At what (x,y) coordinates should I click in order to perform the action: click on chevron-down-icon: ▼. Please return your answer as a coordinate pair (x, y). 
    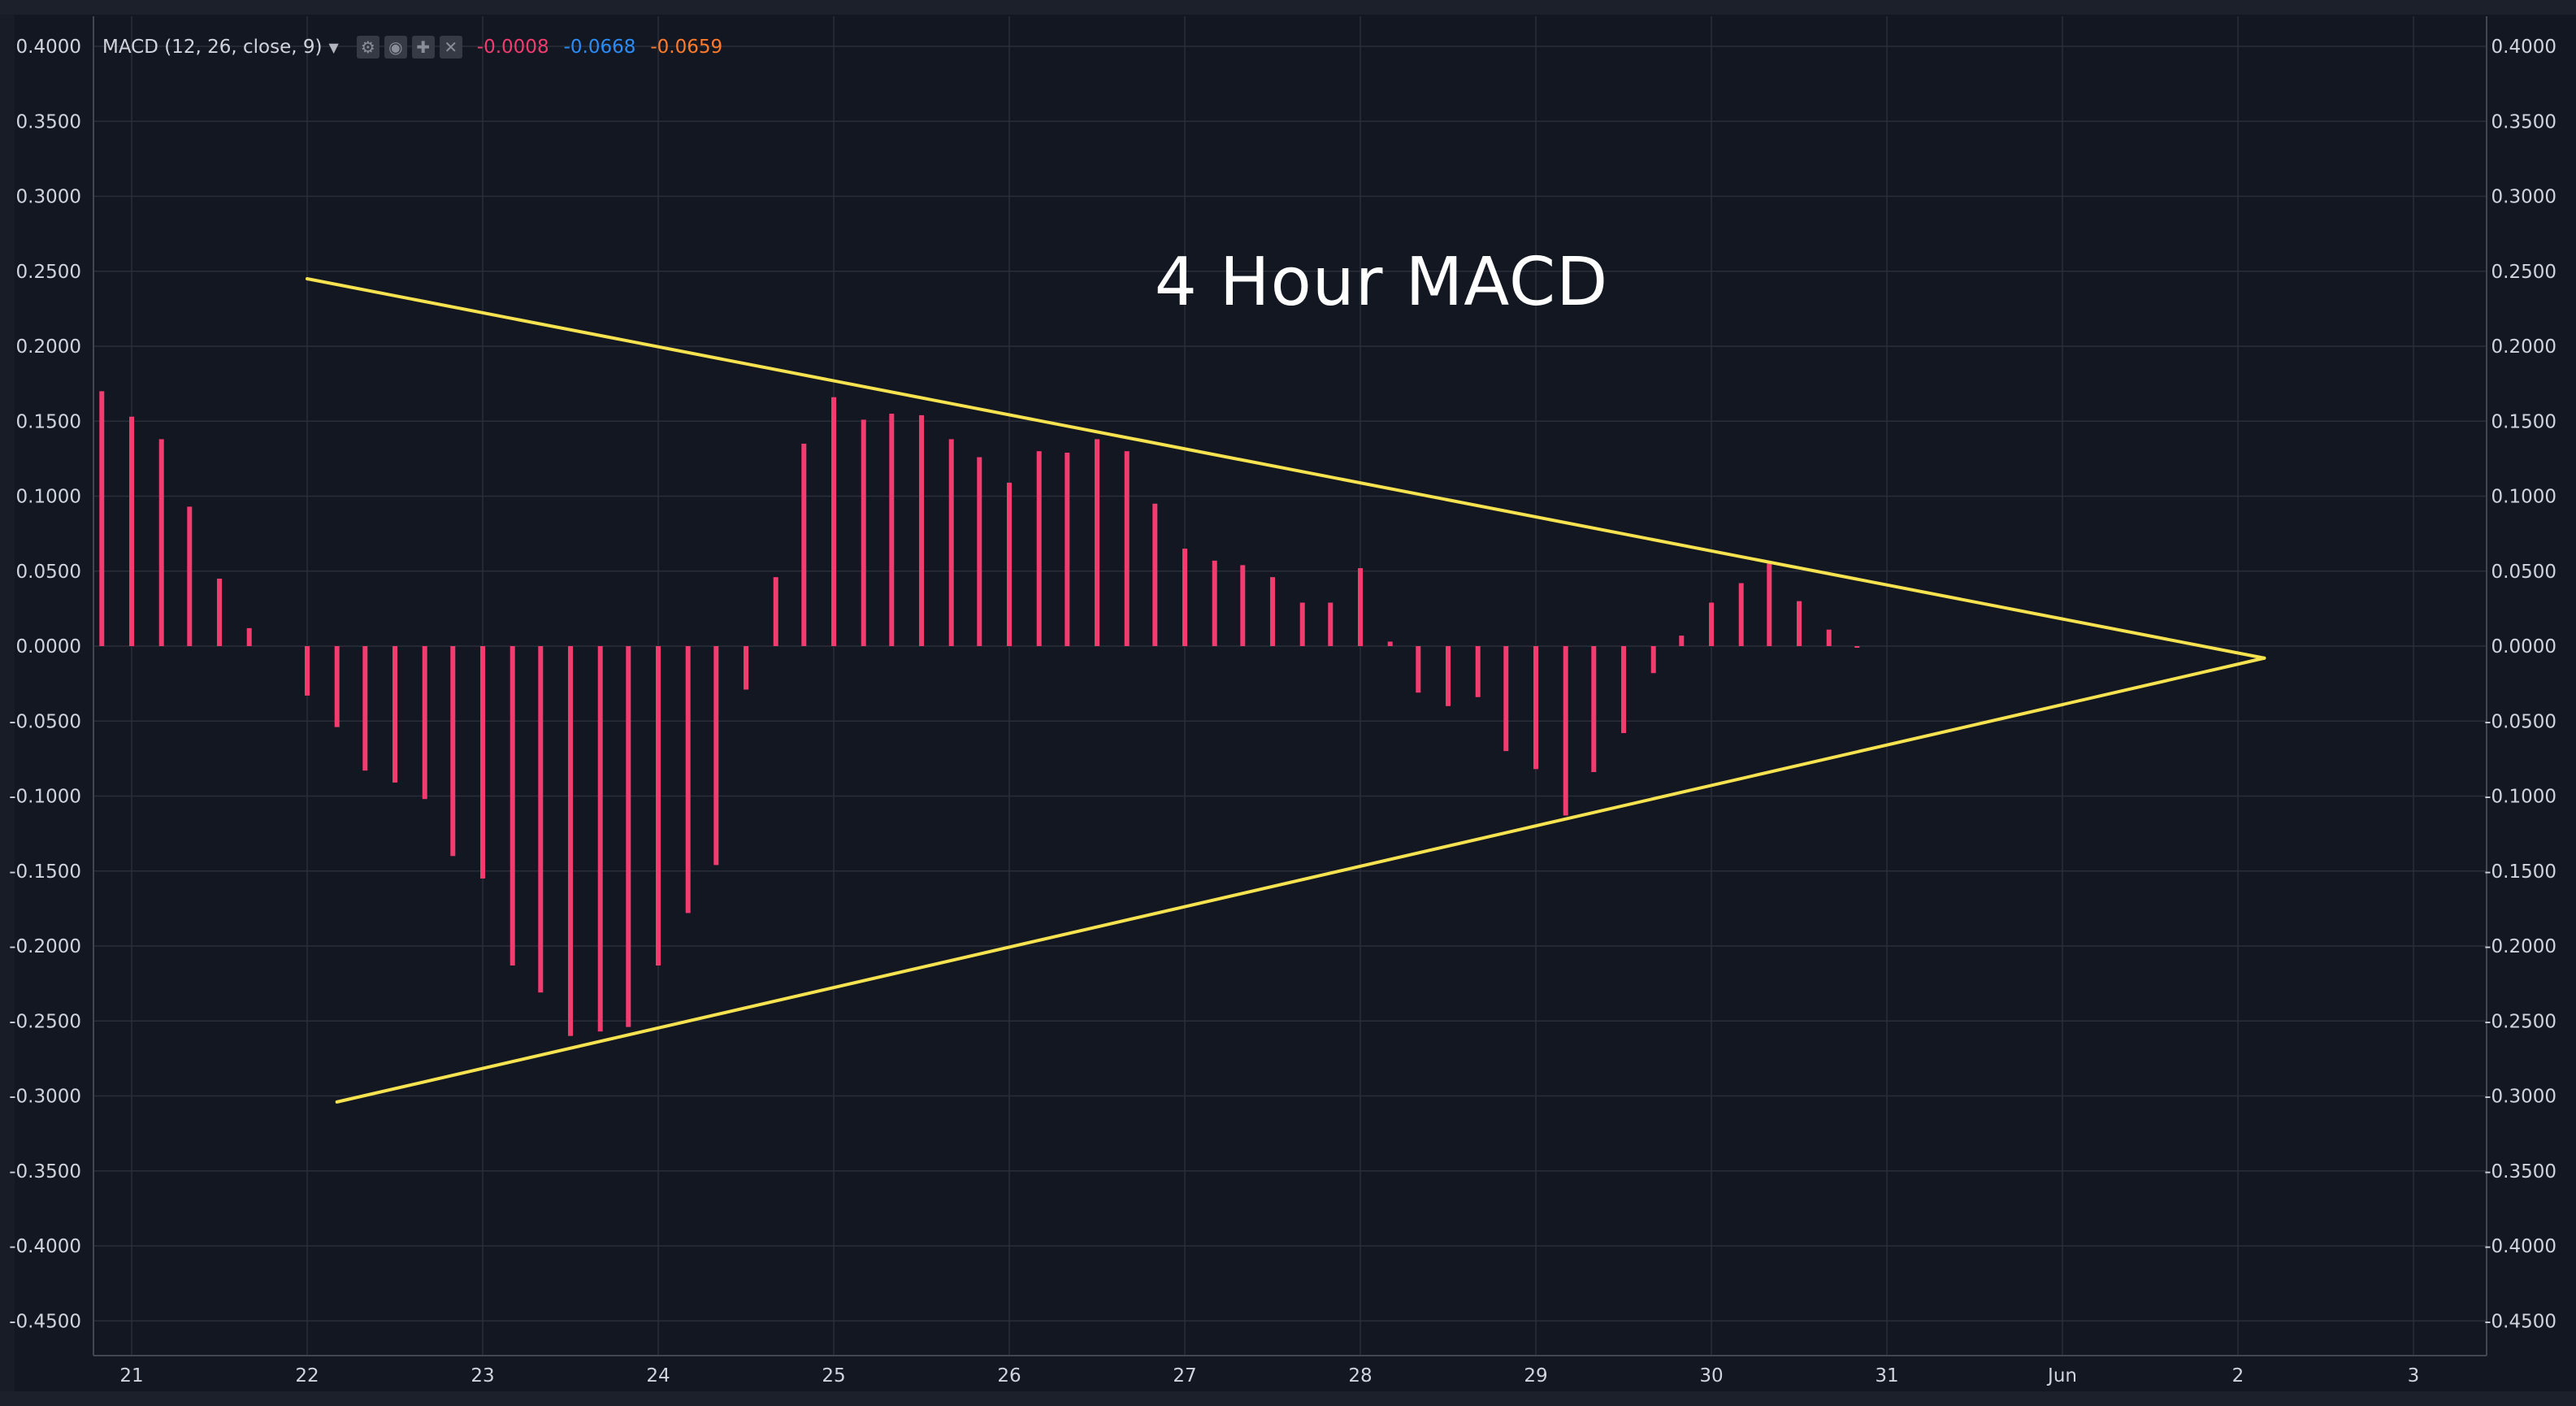
    Looking at the image, I should click on (333, 47).